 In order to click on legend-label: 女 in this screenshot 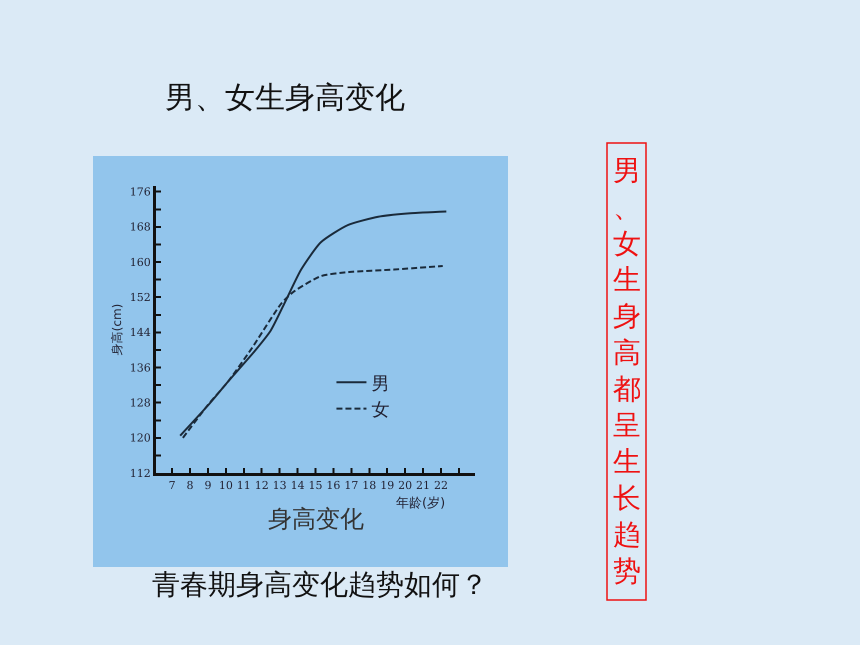, I will do `click(380, 410)`.